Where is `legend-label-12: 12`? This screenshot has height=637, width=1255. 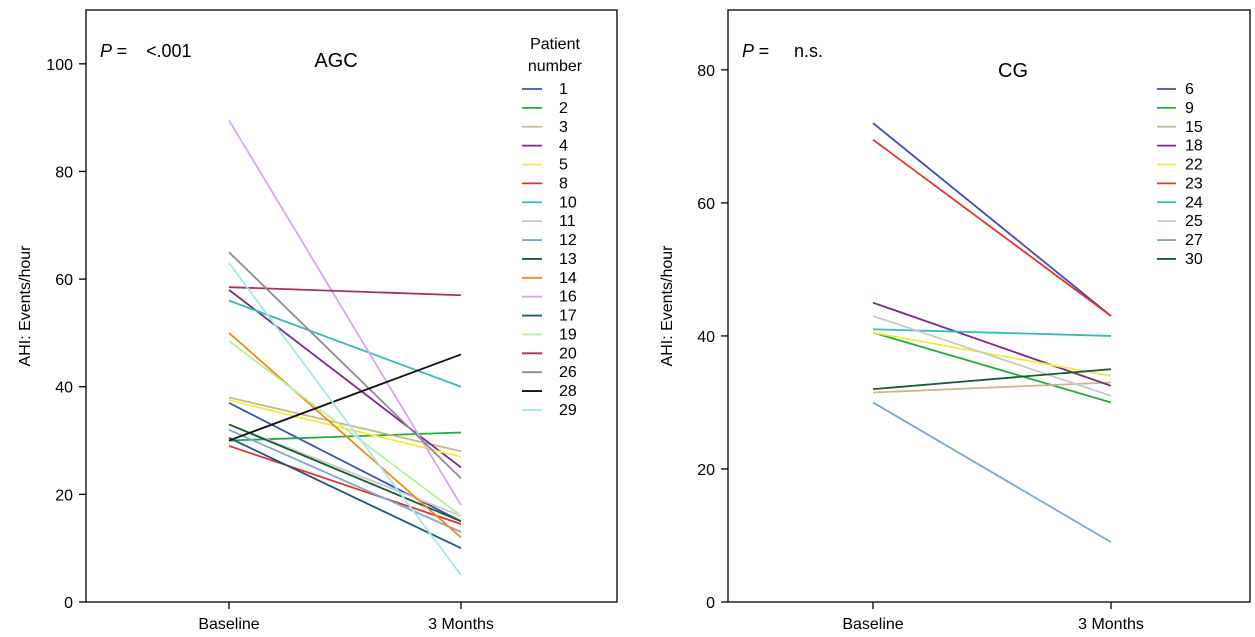
legend-label-12: 12 is located at coordinates (568, 240).